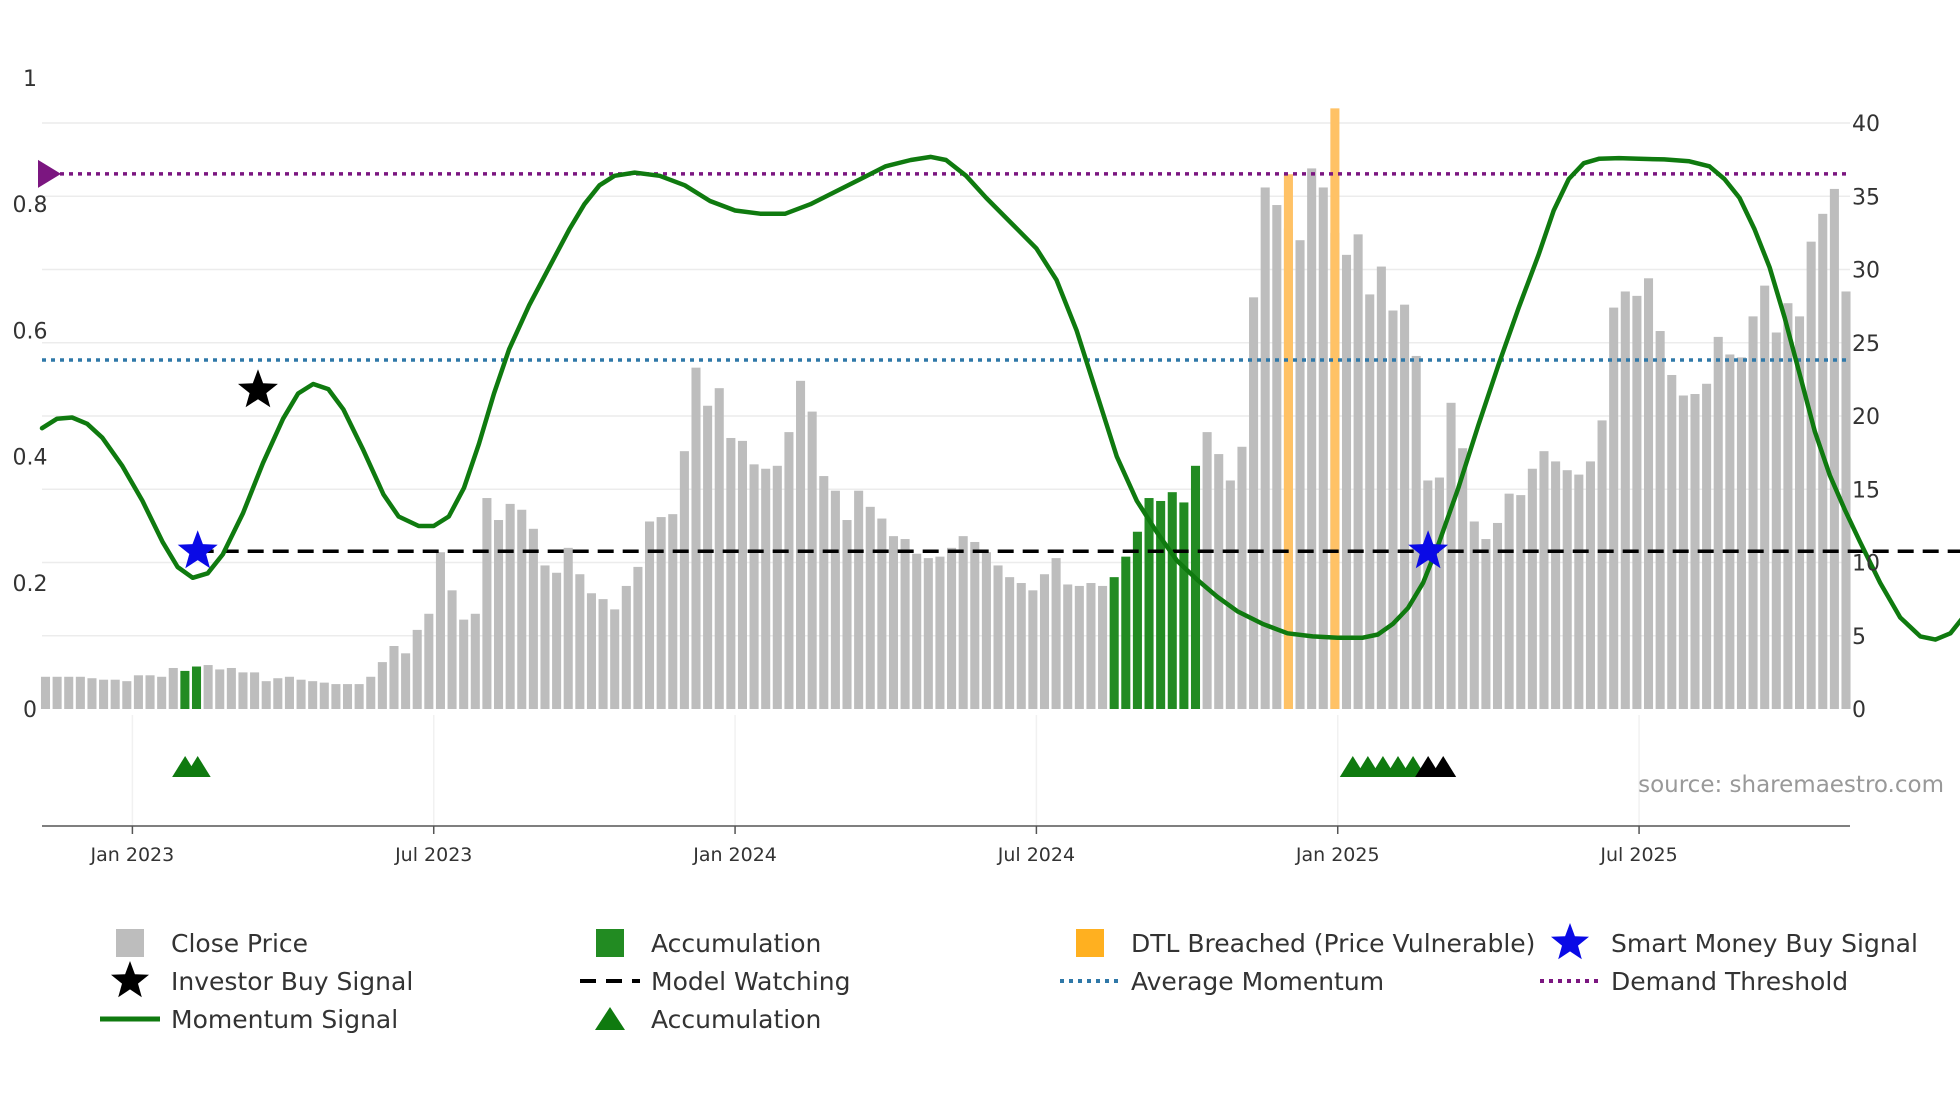 Image resolution: width=1960 pixels, height=1102 pixels. I want to click on legend-label: Average Momentum, so click(1257, 981).